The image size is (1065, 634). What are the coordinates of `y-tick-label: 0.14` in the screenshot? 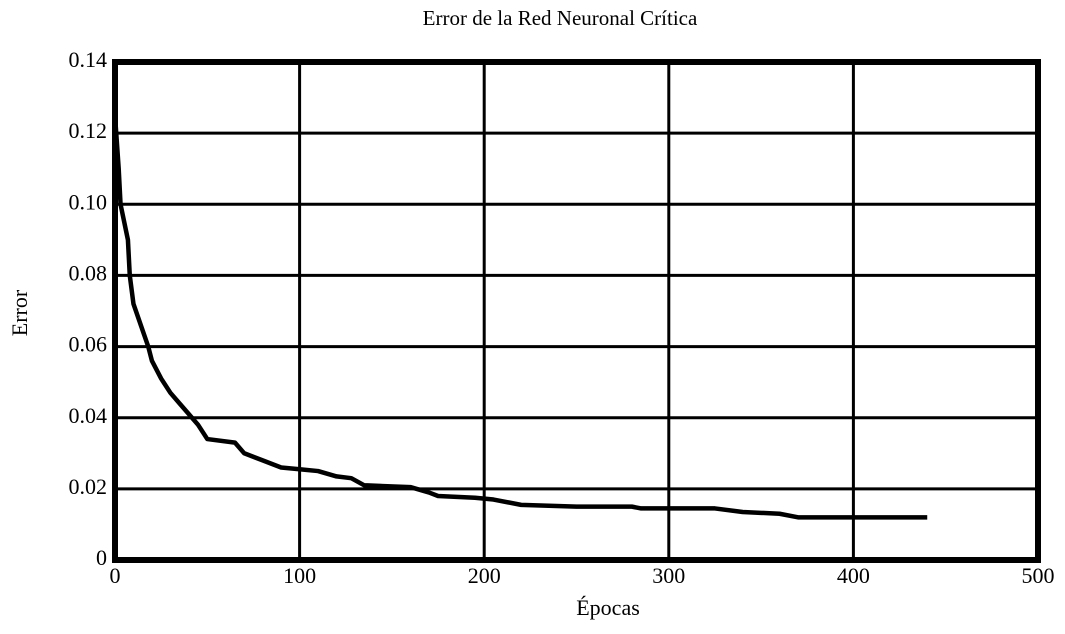 It's located at (88, 59).